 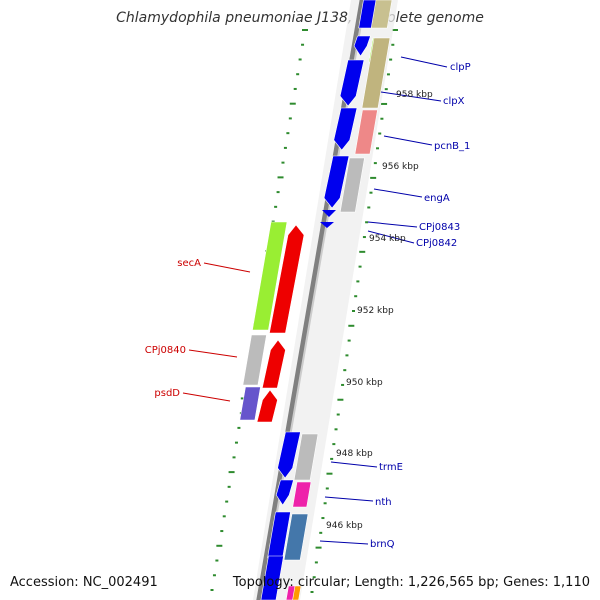 What do you see at coordinates (454, 101) in the screenshot?
I see `gene-label-clpX: clpX` at bounding box center [454, 101].